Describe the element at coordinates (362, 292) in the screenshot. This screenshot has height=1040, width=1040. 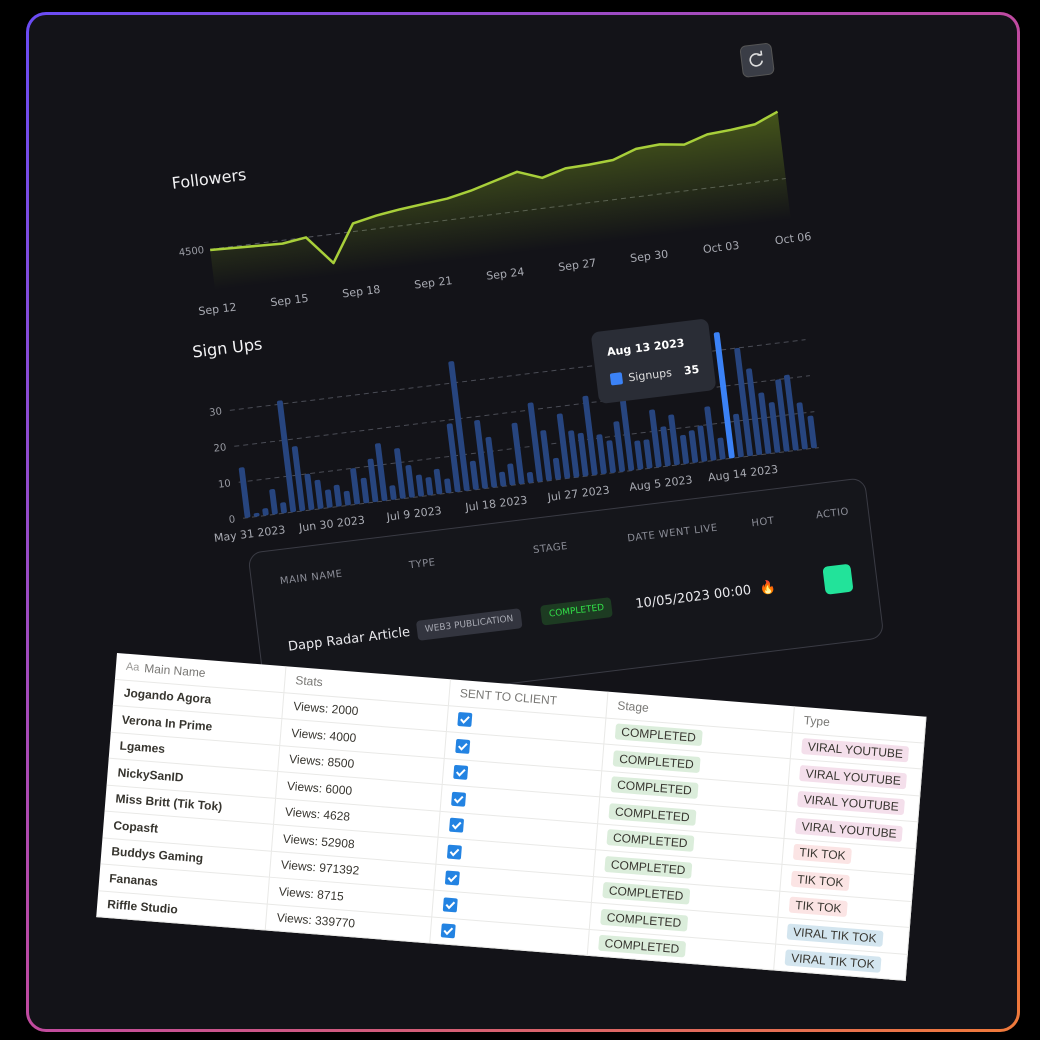
I see `x-tick-label: Sep 18` at that location.